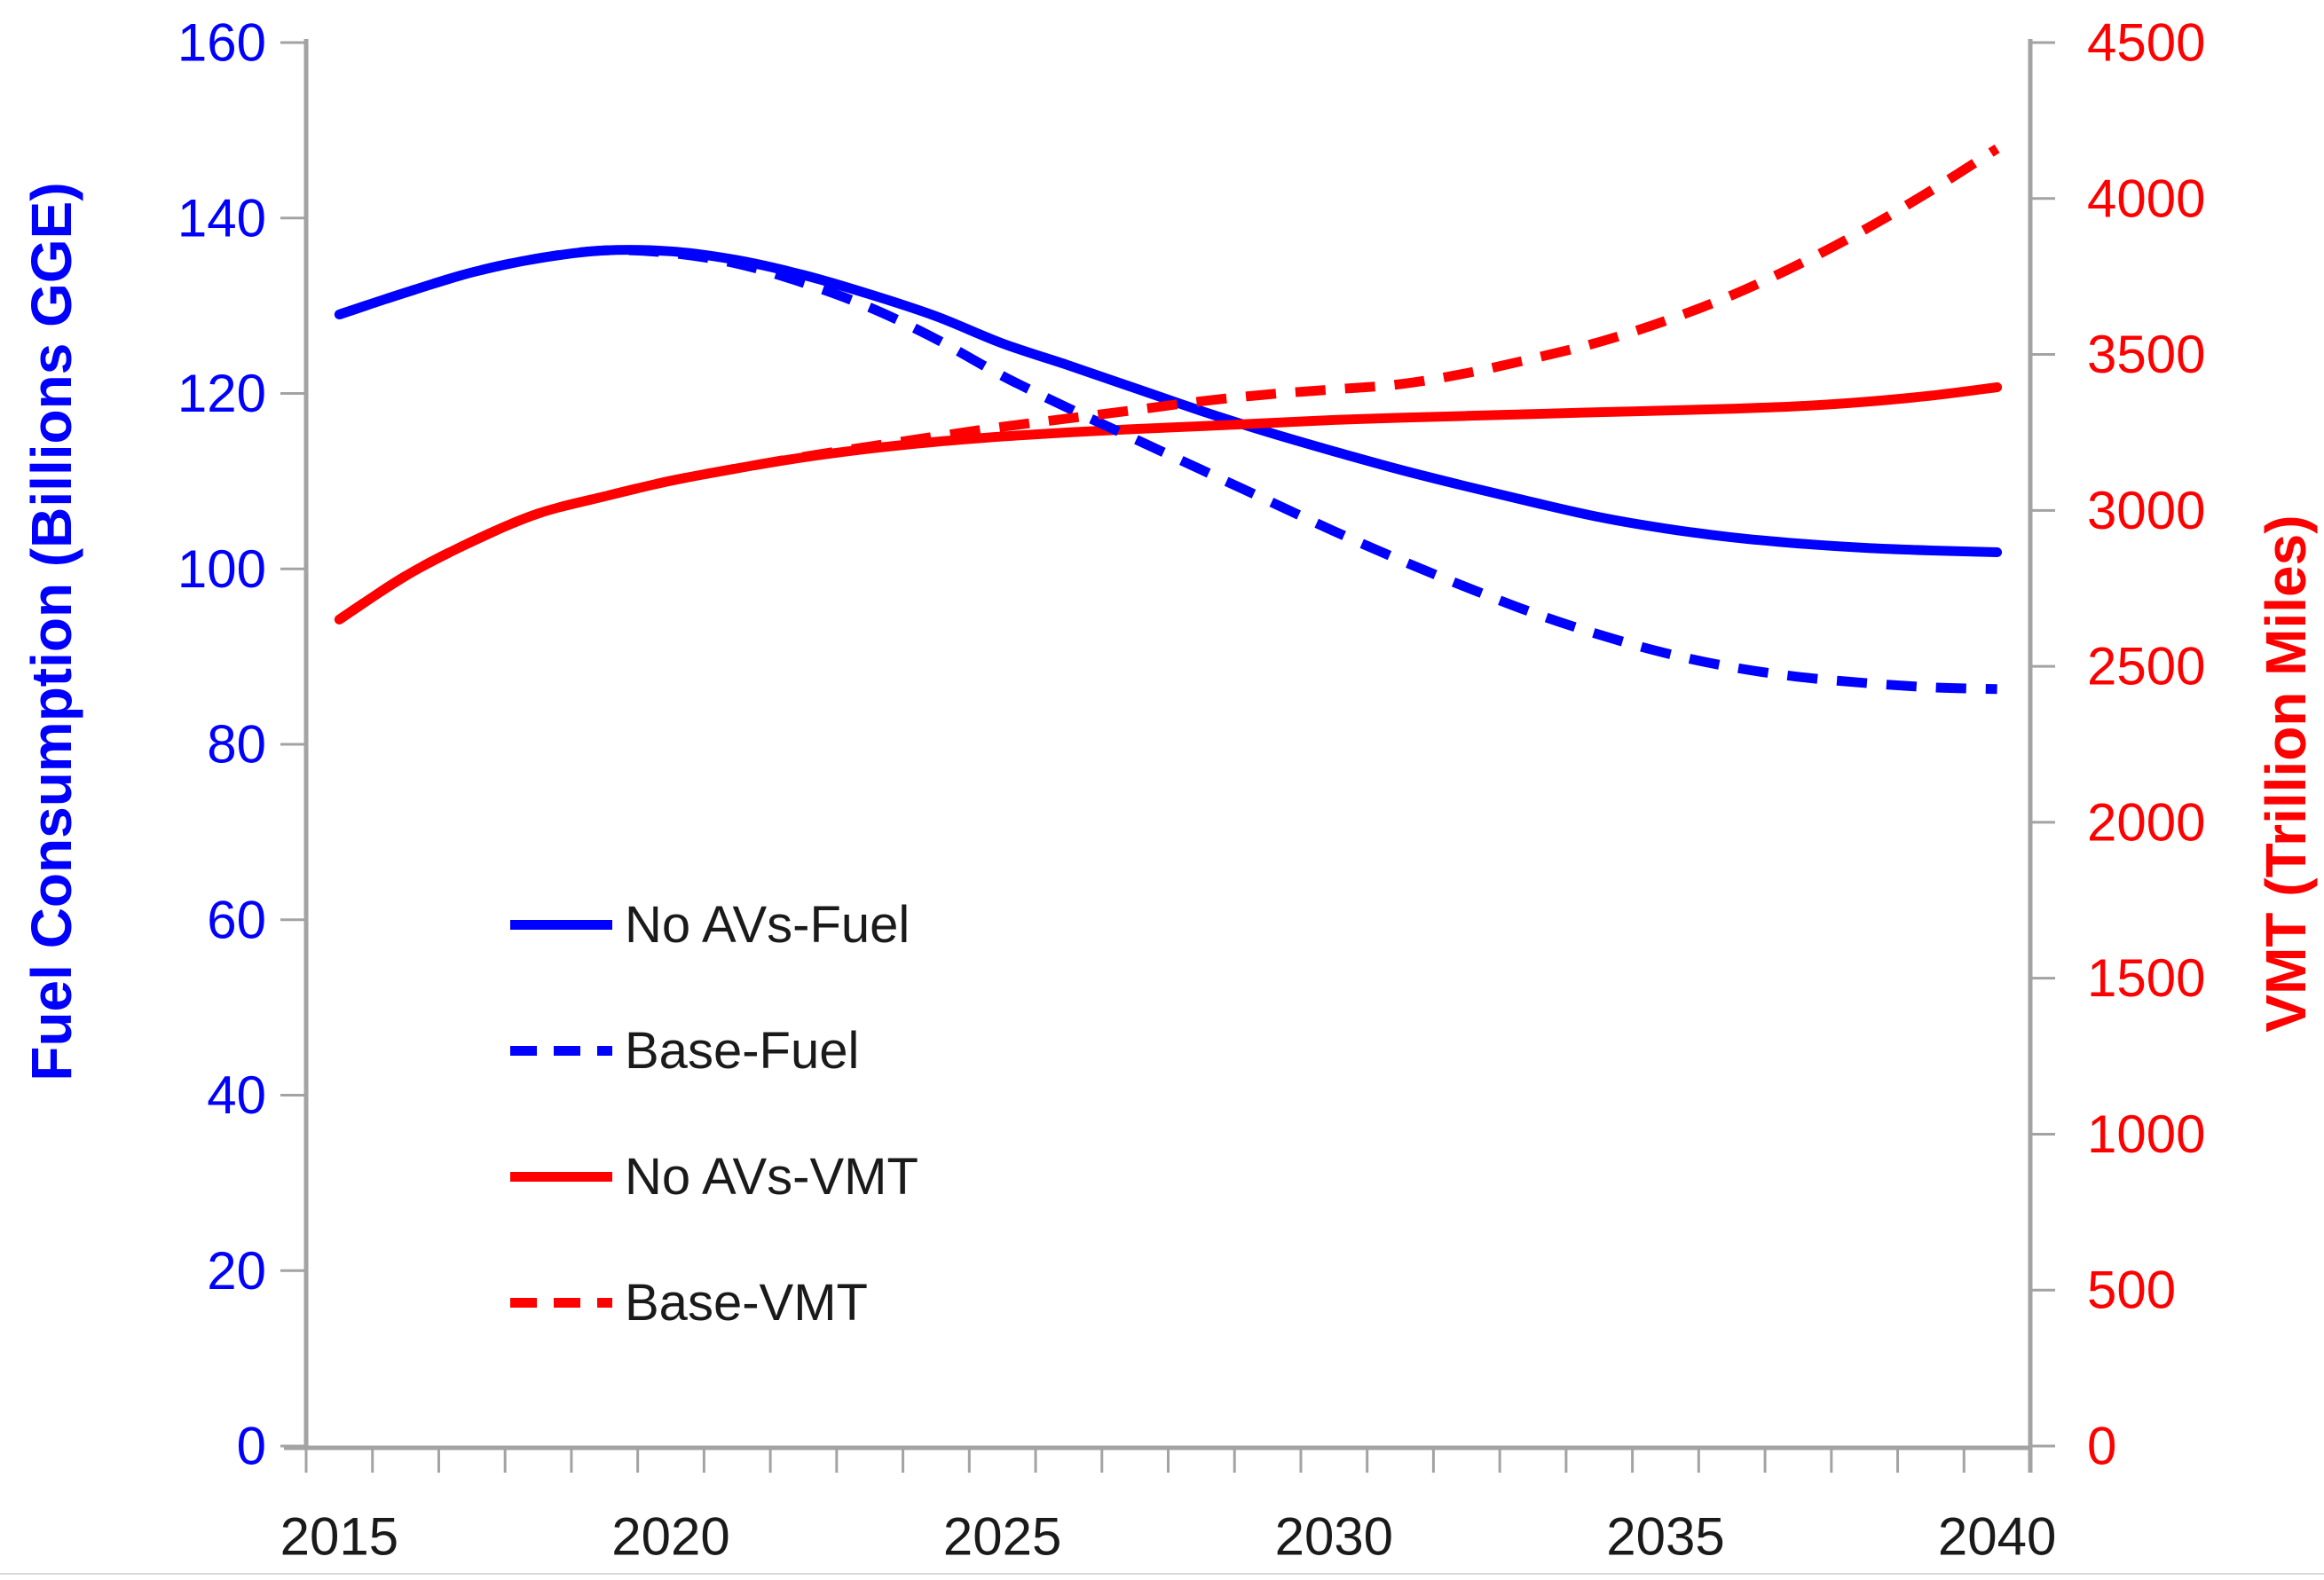 This screenshot has width=2324, height=1580. I want to click on right-axis-tick-label: 2500, so click(2146, 666).